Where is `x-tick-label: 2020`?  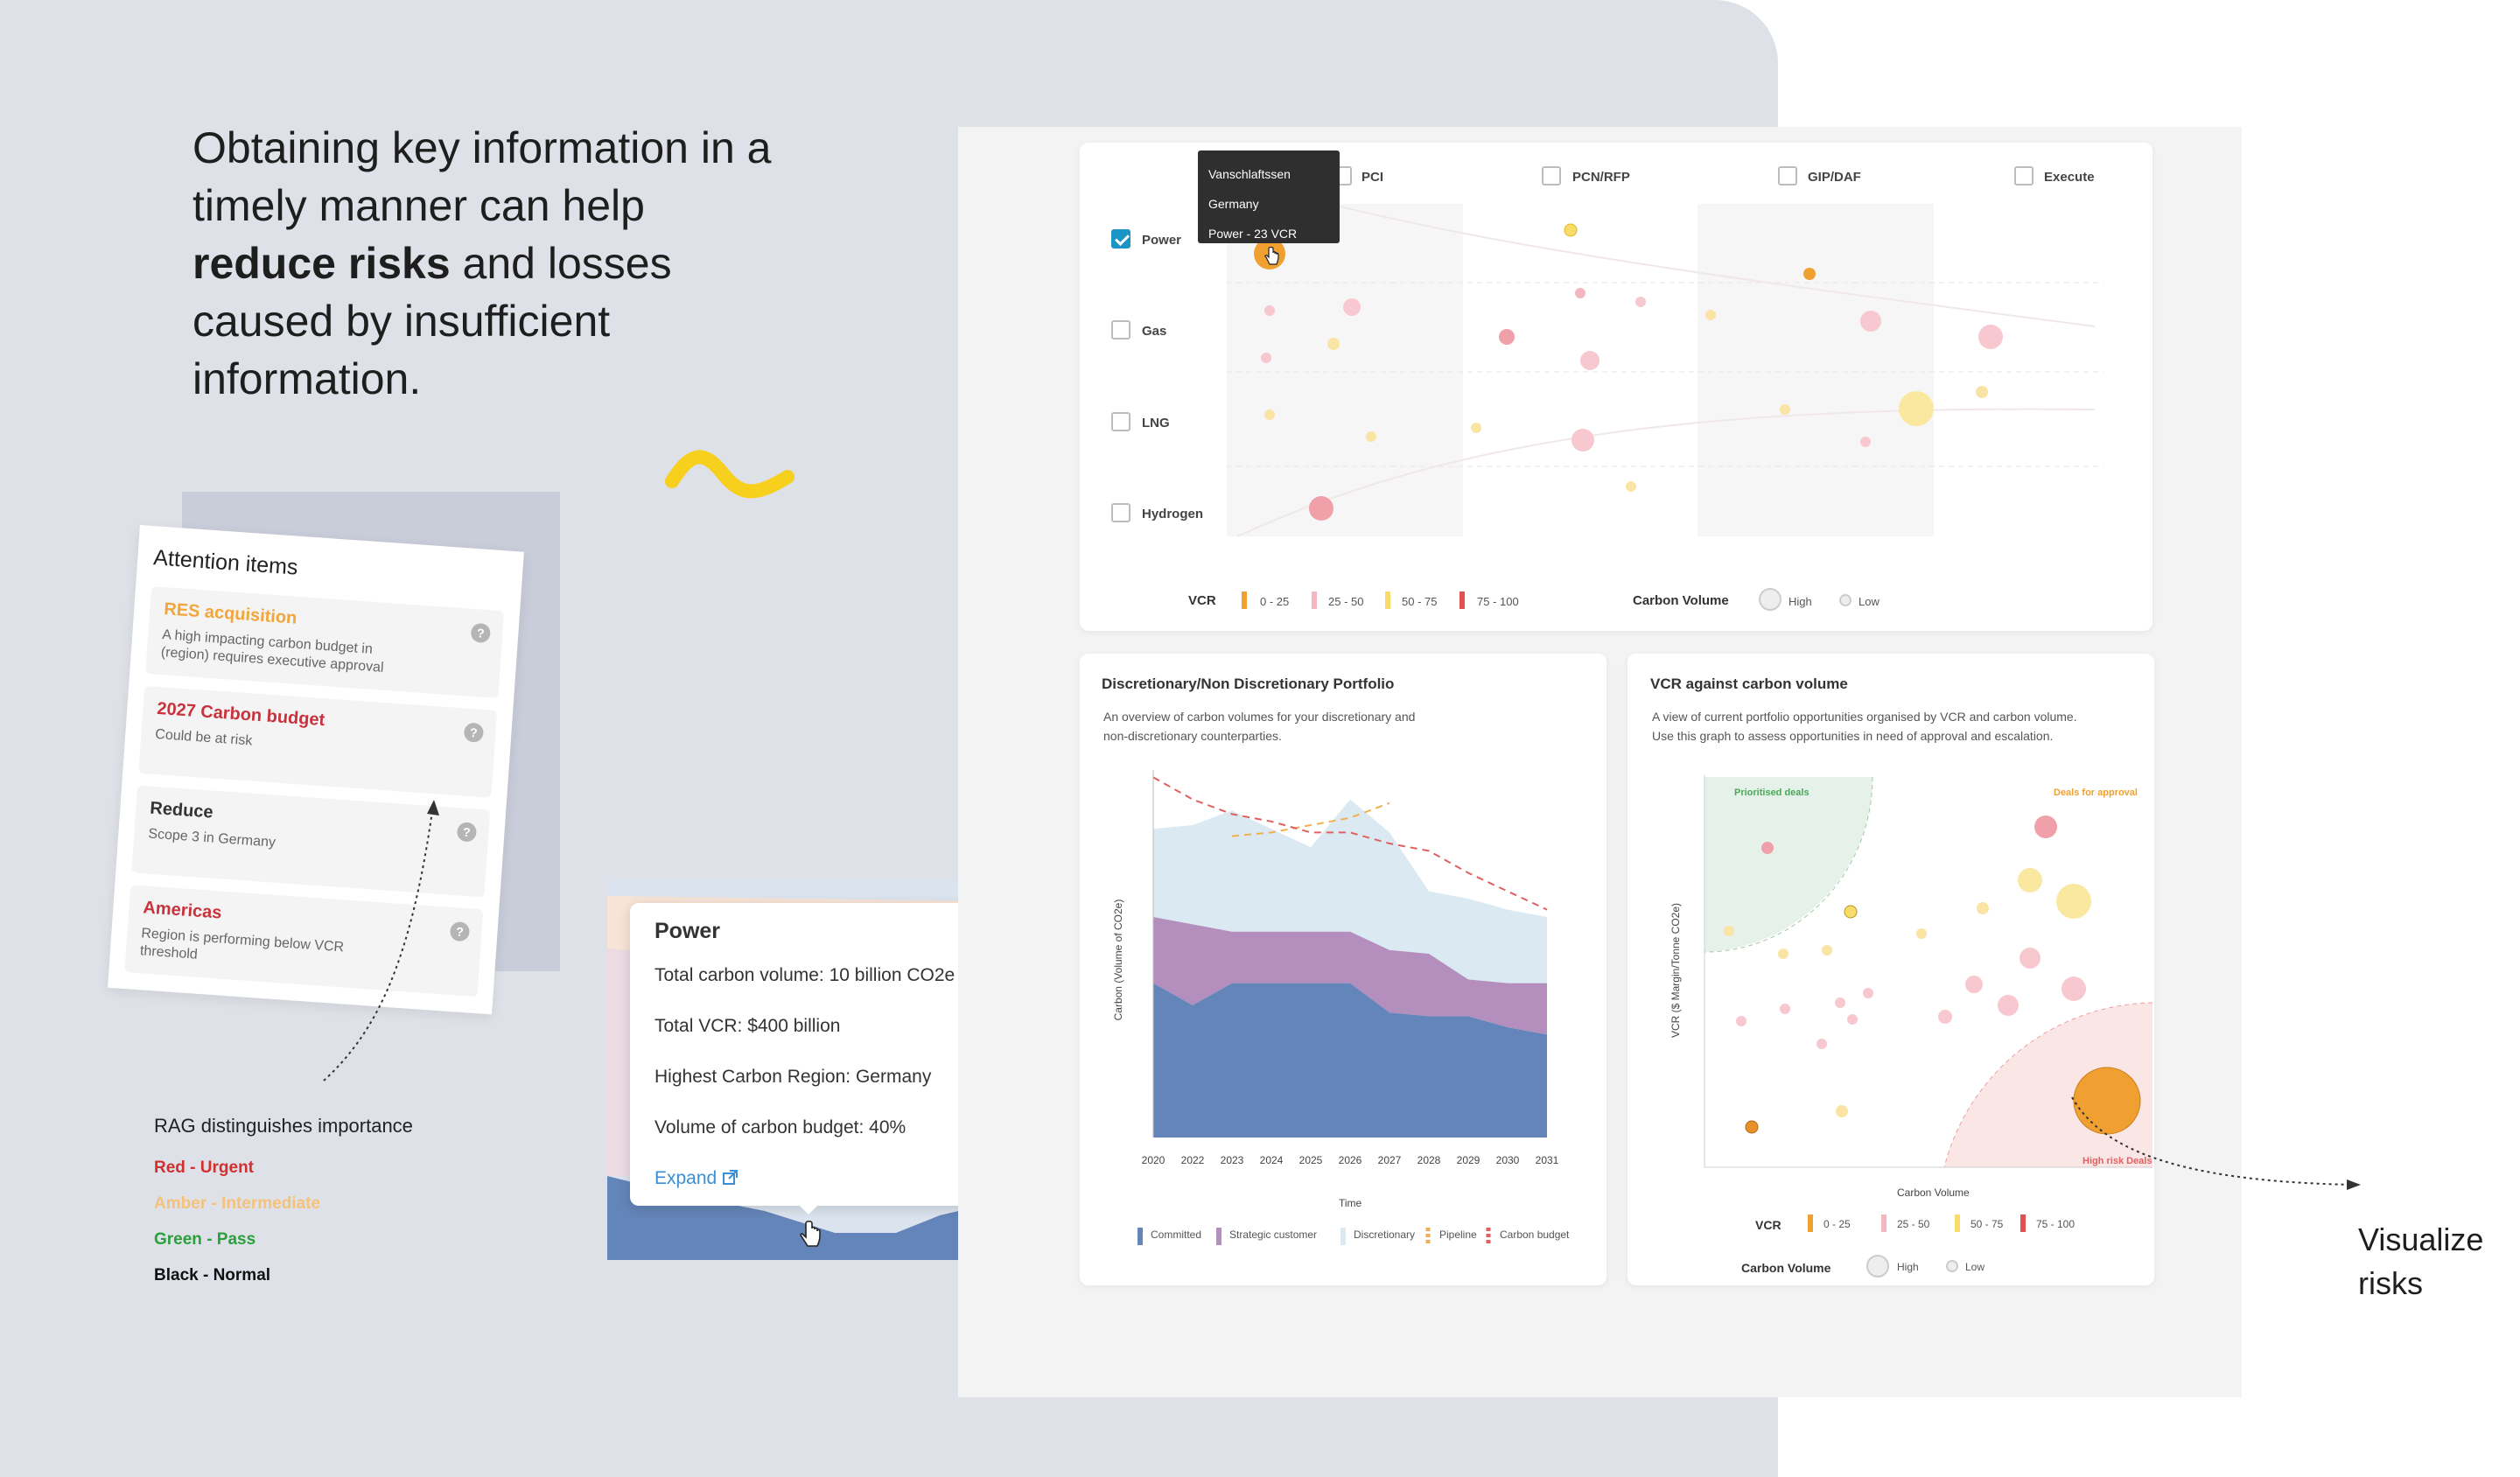 x-tick-label: 2020 is located at coordinates (1154, 1160).